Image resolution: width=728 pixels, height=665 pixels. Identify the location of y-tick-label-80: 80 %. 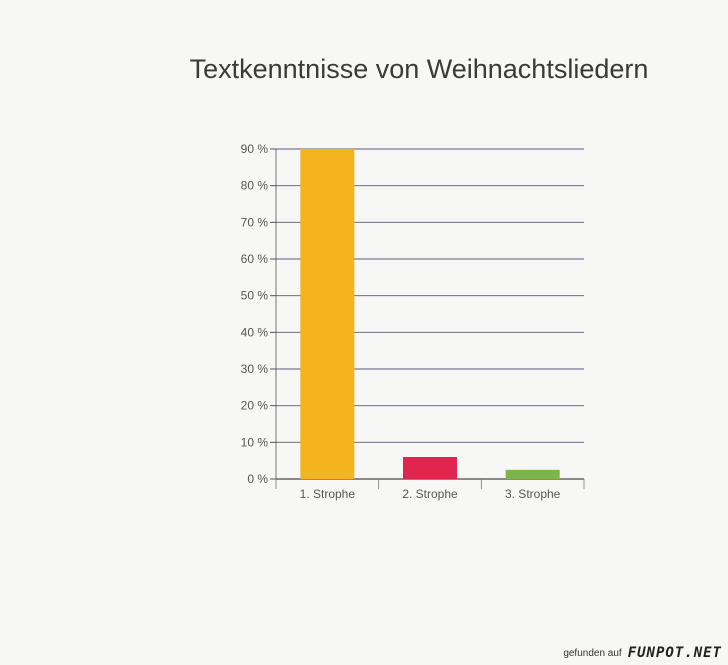
(255, 186).